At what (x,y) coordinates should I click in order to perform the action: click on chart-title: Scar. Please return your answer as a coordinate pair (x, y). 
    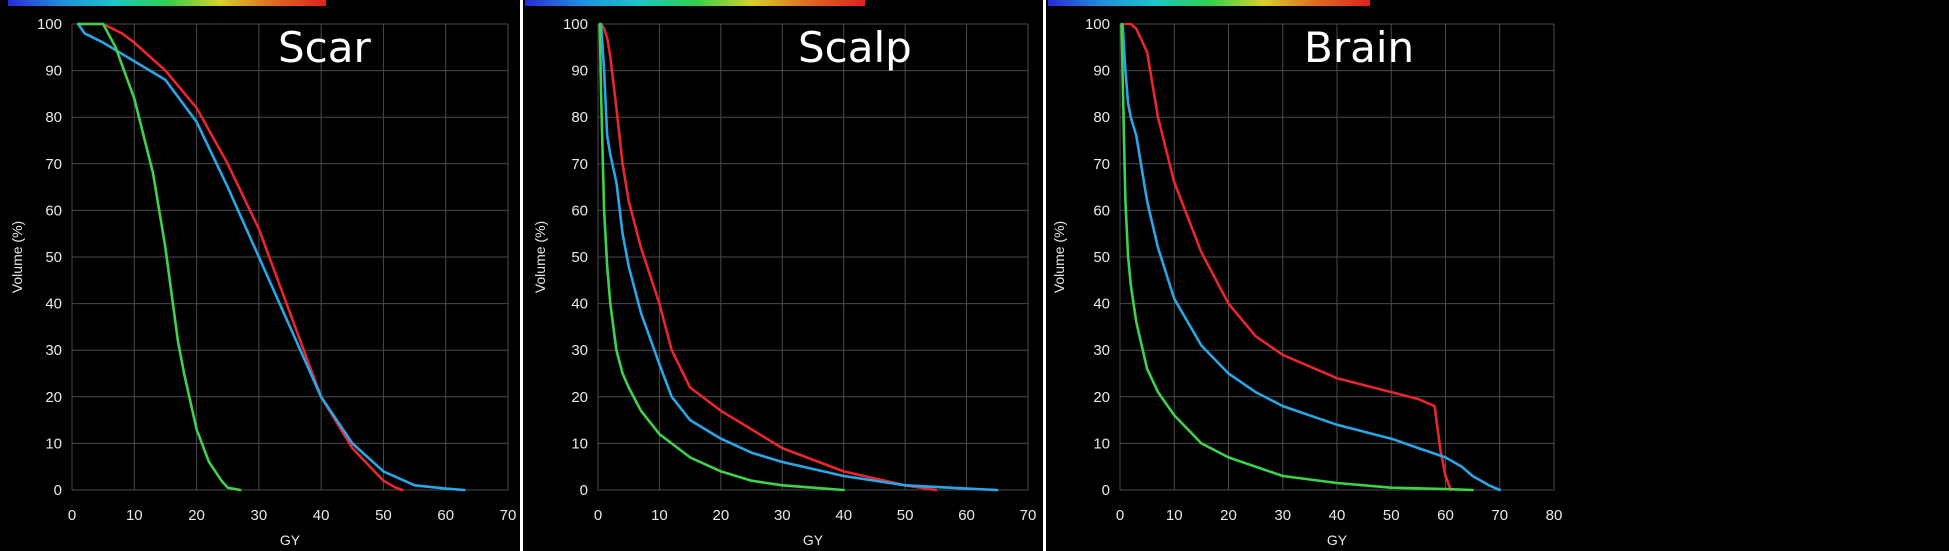
    Looking at the image, I should click on (324, 47).